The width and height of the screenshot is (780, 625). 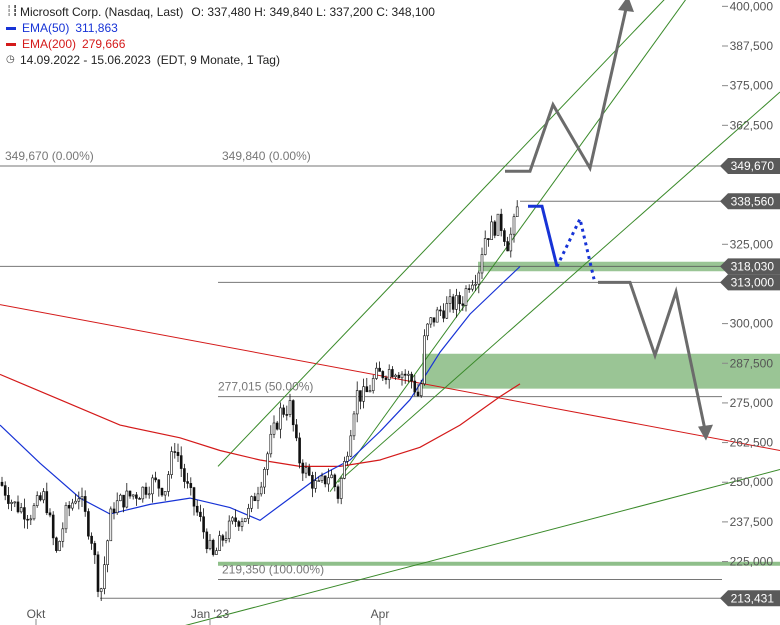 I want to click on price-tag-label: 213,431, so click(x=753, y=598).